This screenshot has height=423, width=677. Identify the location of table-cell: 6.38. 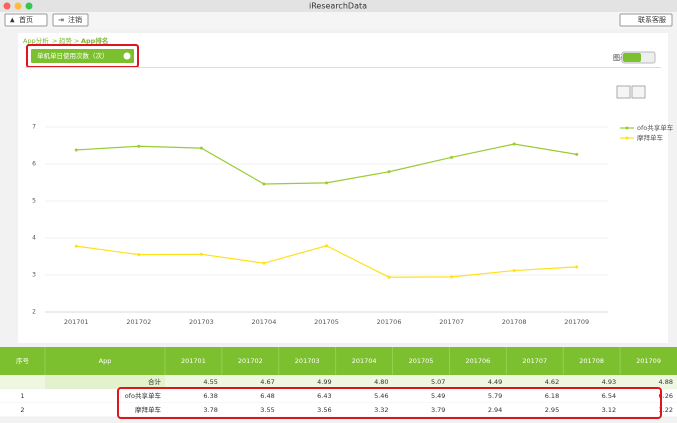
(210, 396).